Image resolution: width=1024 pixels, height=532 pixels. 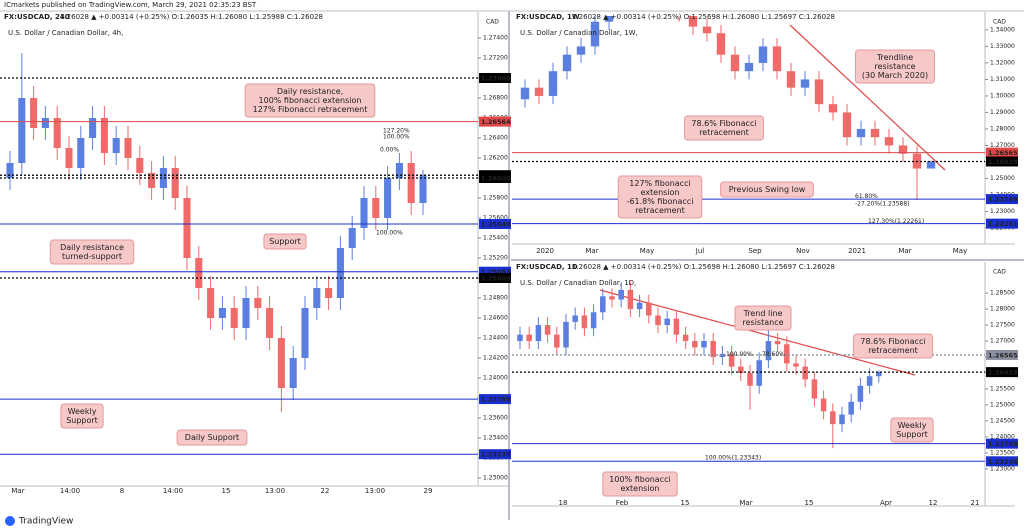 What do you see at coordinates (375, 491) in the screenshot?
I see `x-tick-label: 13:00` at bounding box center [375, 491].